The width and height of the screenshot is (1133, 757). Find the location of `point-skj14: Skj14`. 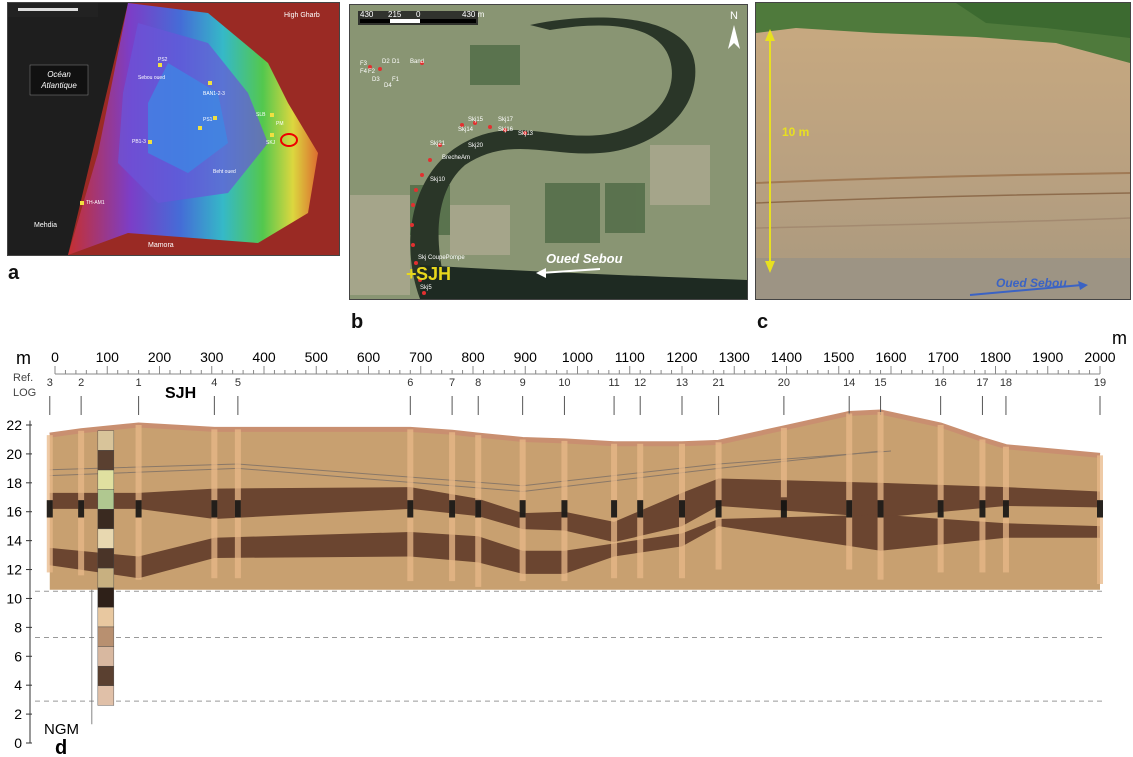

point-skj14: Skj14 is located at coordinates (466, 130).